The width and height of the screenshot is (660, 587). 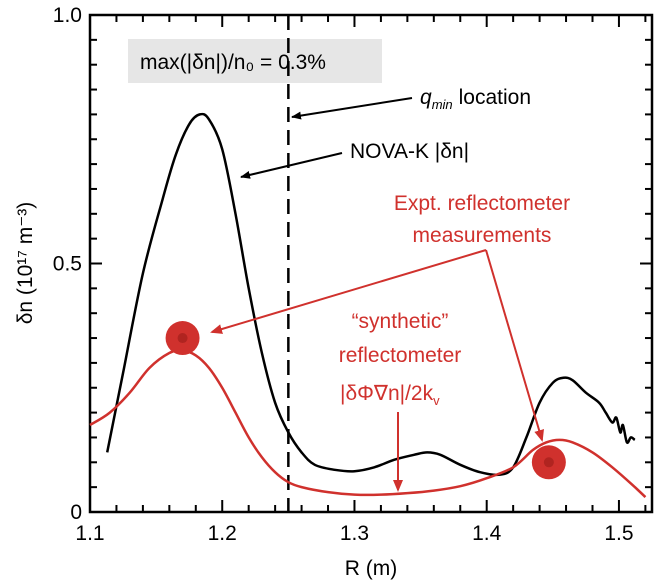 What do you see at coordinates (390, 395) in the screenshot?
I see `synthetic-label-line3: |δΦ∇n|/2kv` at bounding box center [390, 395].